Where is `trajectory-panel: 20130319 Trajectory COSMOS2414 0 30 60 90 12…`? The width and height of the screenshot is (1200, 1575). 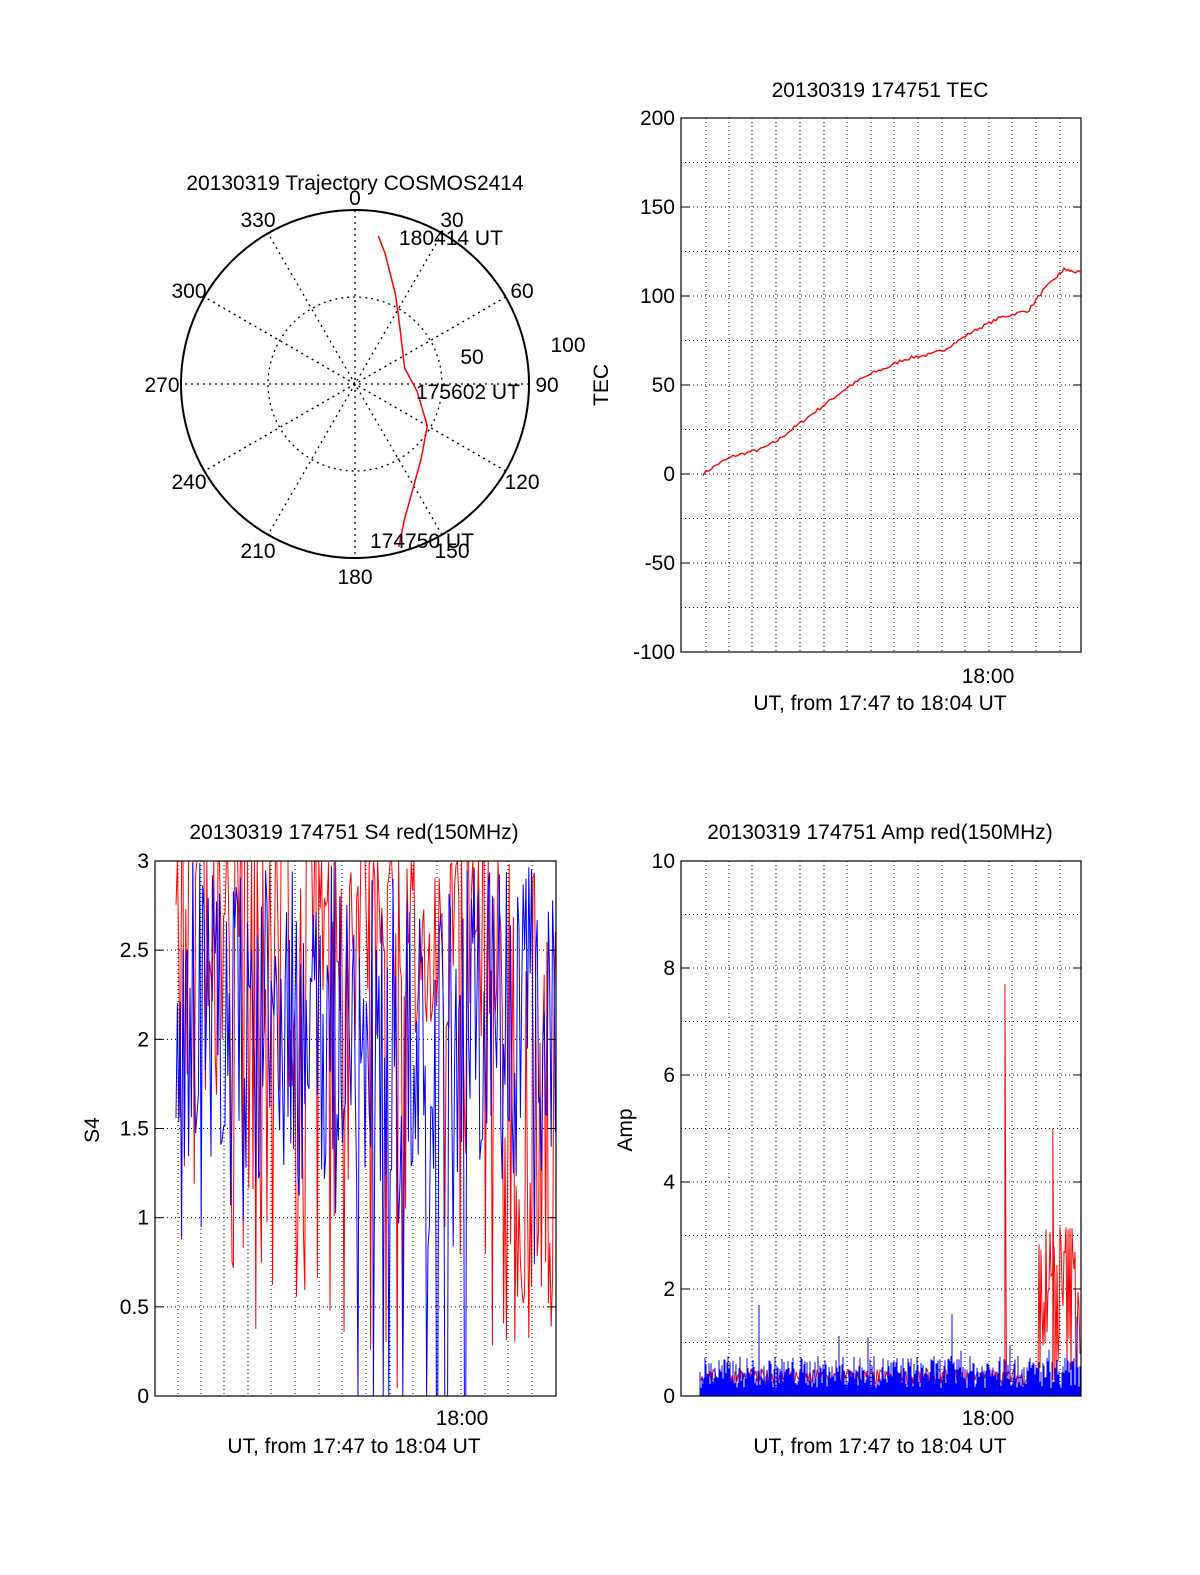
trajectory-panel: 20130319 Trajectory COSMOS2414 0 30 60 90 12… is located at coordinates (364, 380).